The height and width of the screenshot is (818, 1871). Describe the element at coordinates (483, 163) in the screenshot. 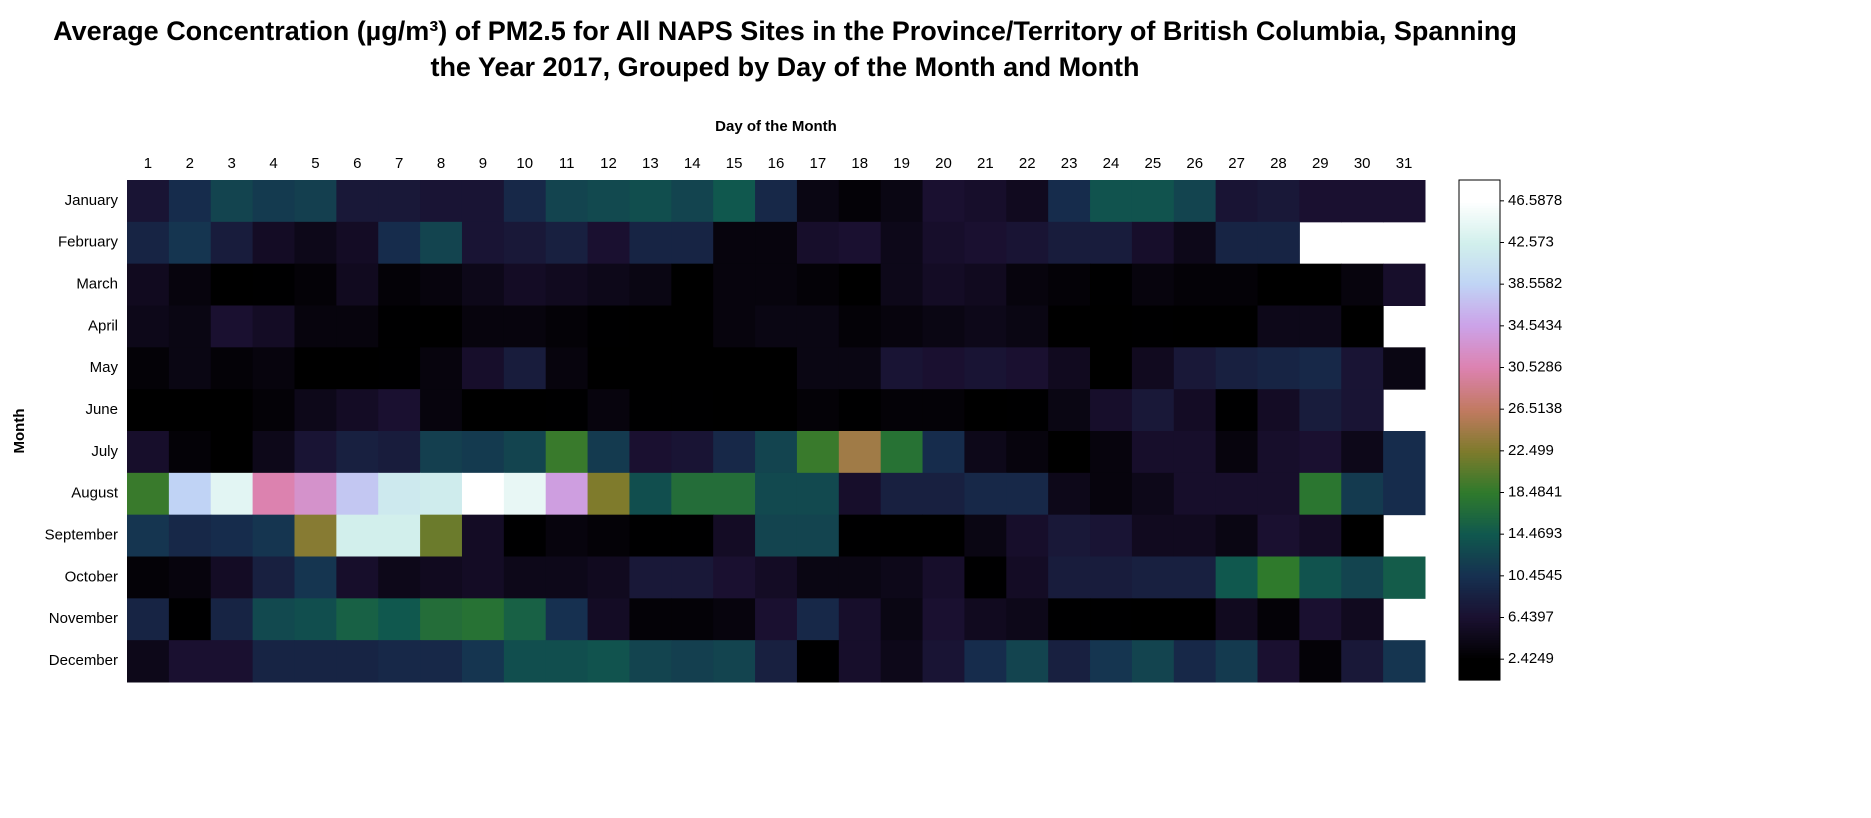

I see `x-tick-label: 9` at that location.